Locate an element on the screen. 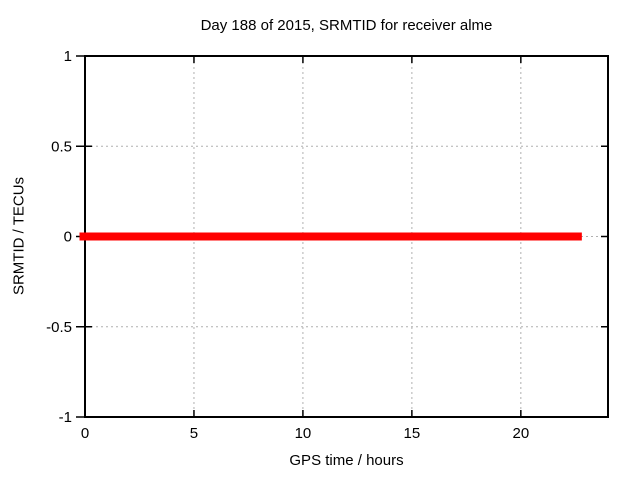  y-tick-label: 0.5 is located at coordinates (61, 146).